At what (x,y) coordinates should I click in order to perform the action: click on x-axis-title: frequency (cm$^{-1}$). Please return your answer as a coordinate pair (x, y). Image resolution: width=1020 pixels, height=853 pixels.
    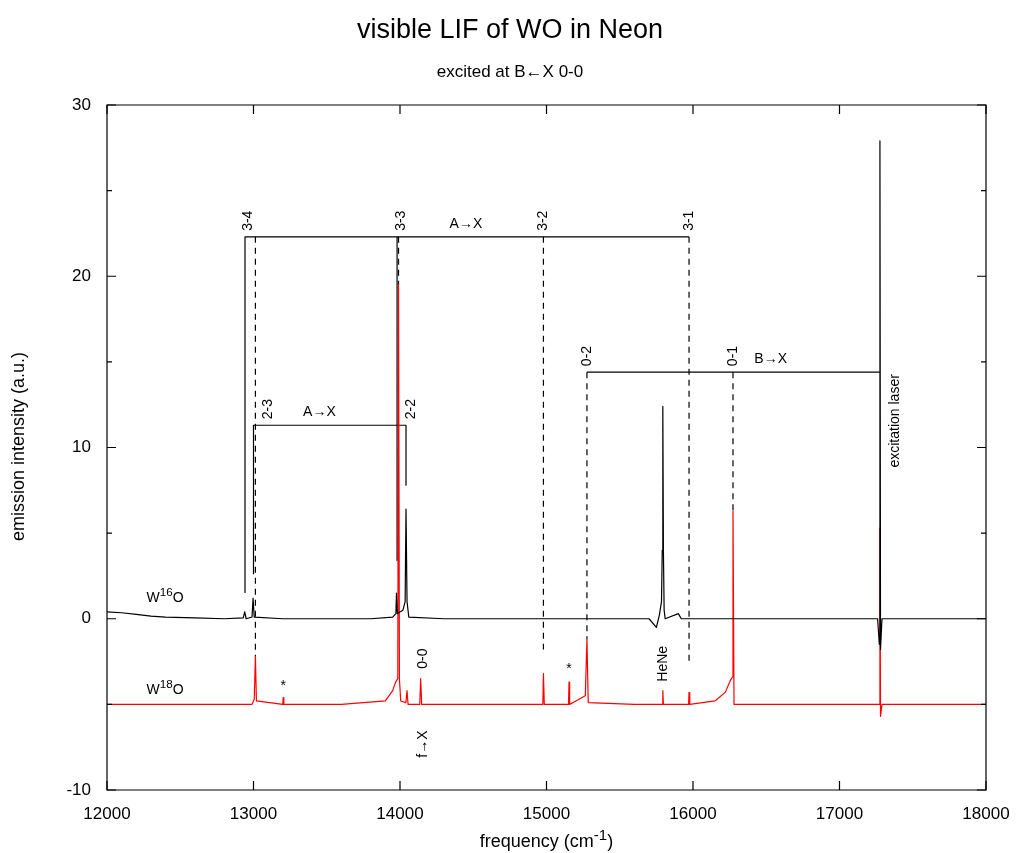
    Looking at the image, I should click on (546, 839).